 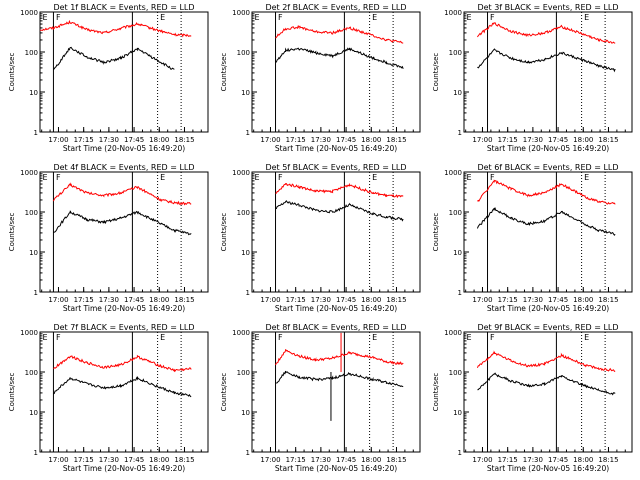 What do you see at coordinates (123, 7) in the screenshot?
I see `panel-title: Det 1f BLACK = Events, RED = LLD` at bounding box center [123, 7].